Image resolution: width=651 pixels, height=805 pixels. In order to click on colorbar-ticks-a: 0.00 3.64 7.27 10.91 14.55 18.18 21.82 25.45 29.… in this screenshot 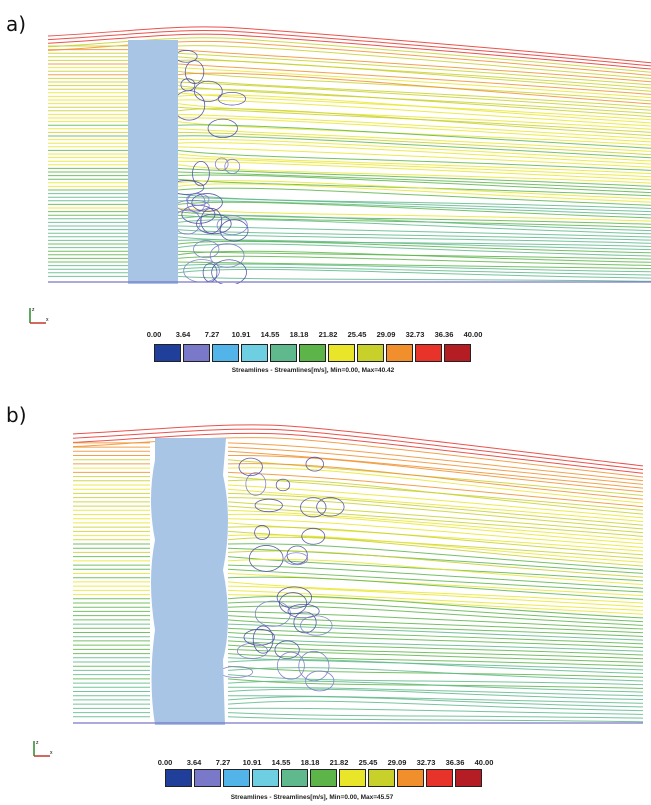, I will do `click(320, 335)`.